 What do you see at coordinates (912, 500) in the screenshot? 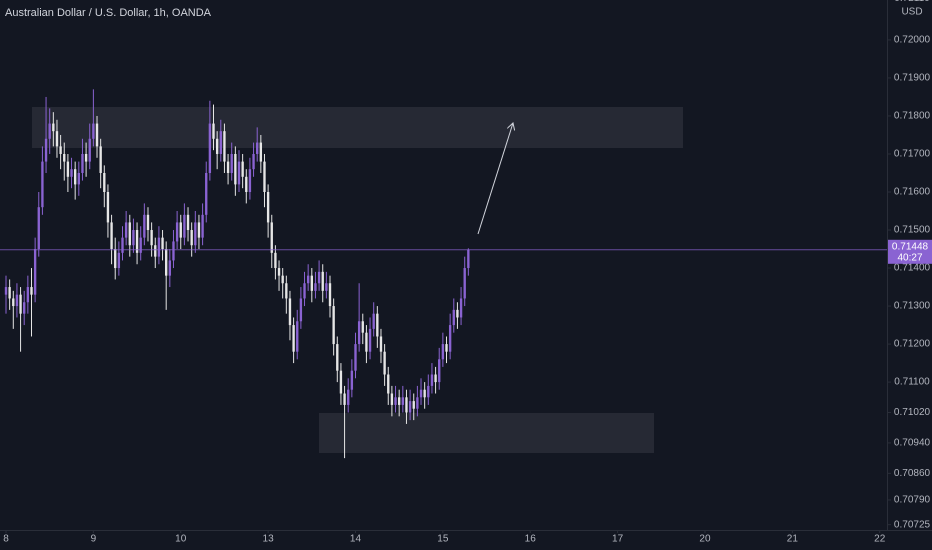
I see `y-tick-label: 0.70790` at bounding box center [912, 500].